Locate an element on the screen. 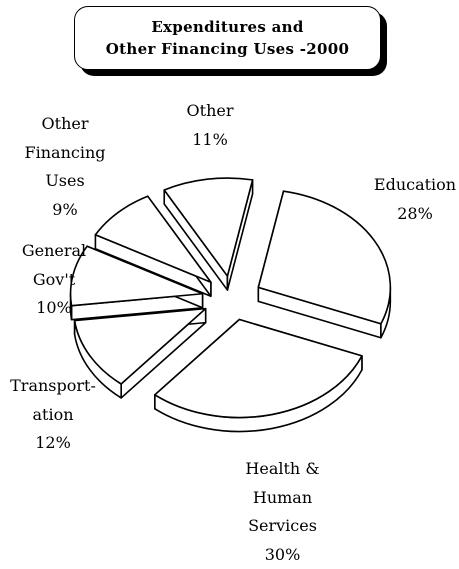 The image size is (459, 569). label-pct: 30% is located at coordinates (282, 555).